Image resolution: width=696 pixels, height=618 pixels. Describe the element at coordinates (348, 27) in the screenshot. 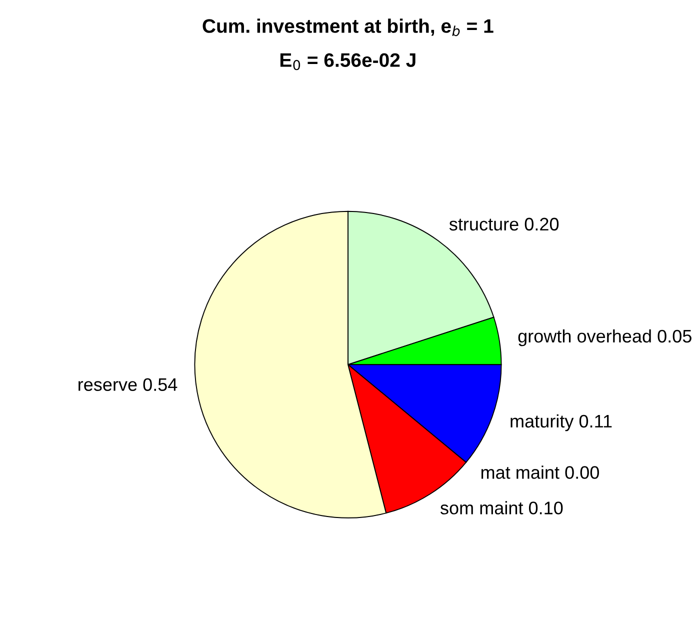

I see `chart-title: Cum. investment at birth, e$_{b}$ = 1` at that location.